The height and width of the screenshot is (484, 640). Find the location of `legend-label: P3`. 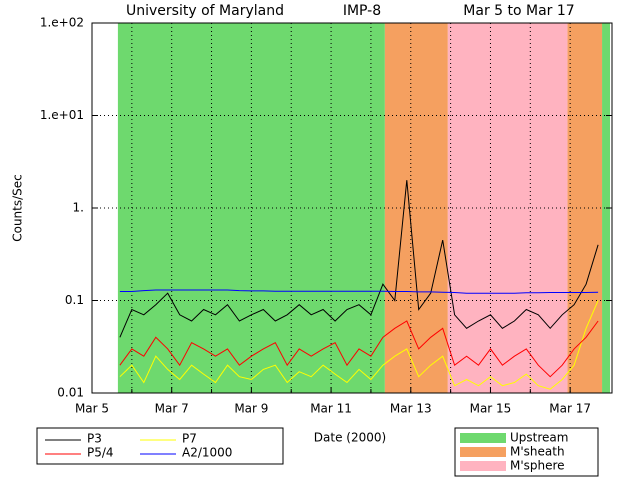

legend-label: P3 is located at coordinates (94, 439).